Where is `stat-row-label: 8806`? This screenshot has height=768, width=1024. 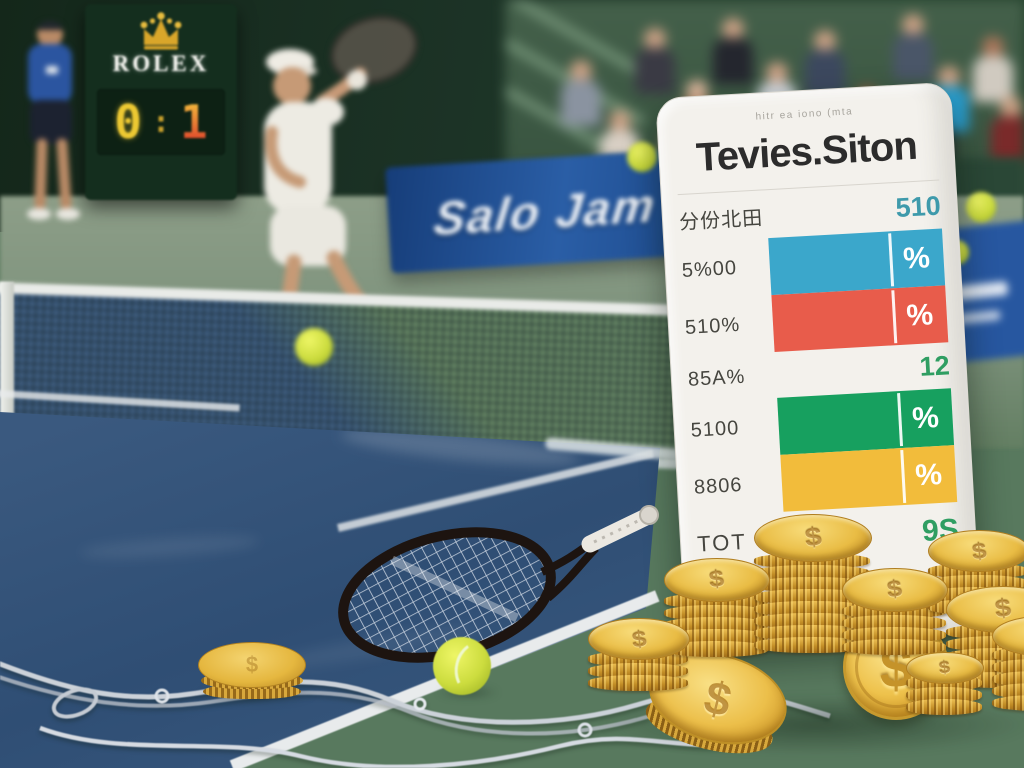 stat-row-label: 8806 is located at coordinates (718, 486).